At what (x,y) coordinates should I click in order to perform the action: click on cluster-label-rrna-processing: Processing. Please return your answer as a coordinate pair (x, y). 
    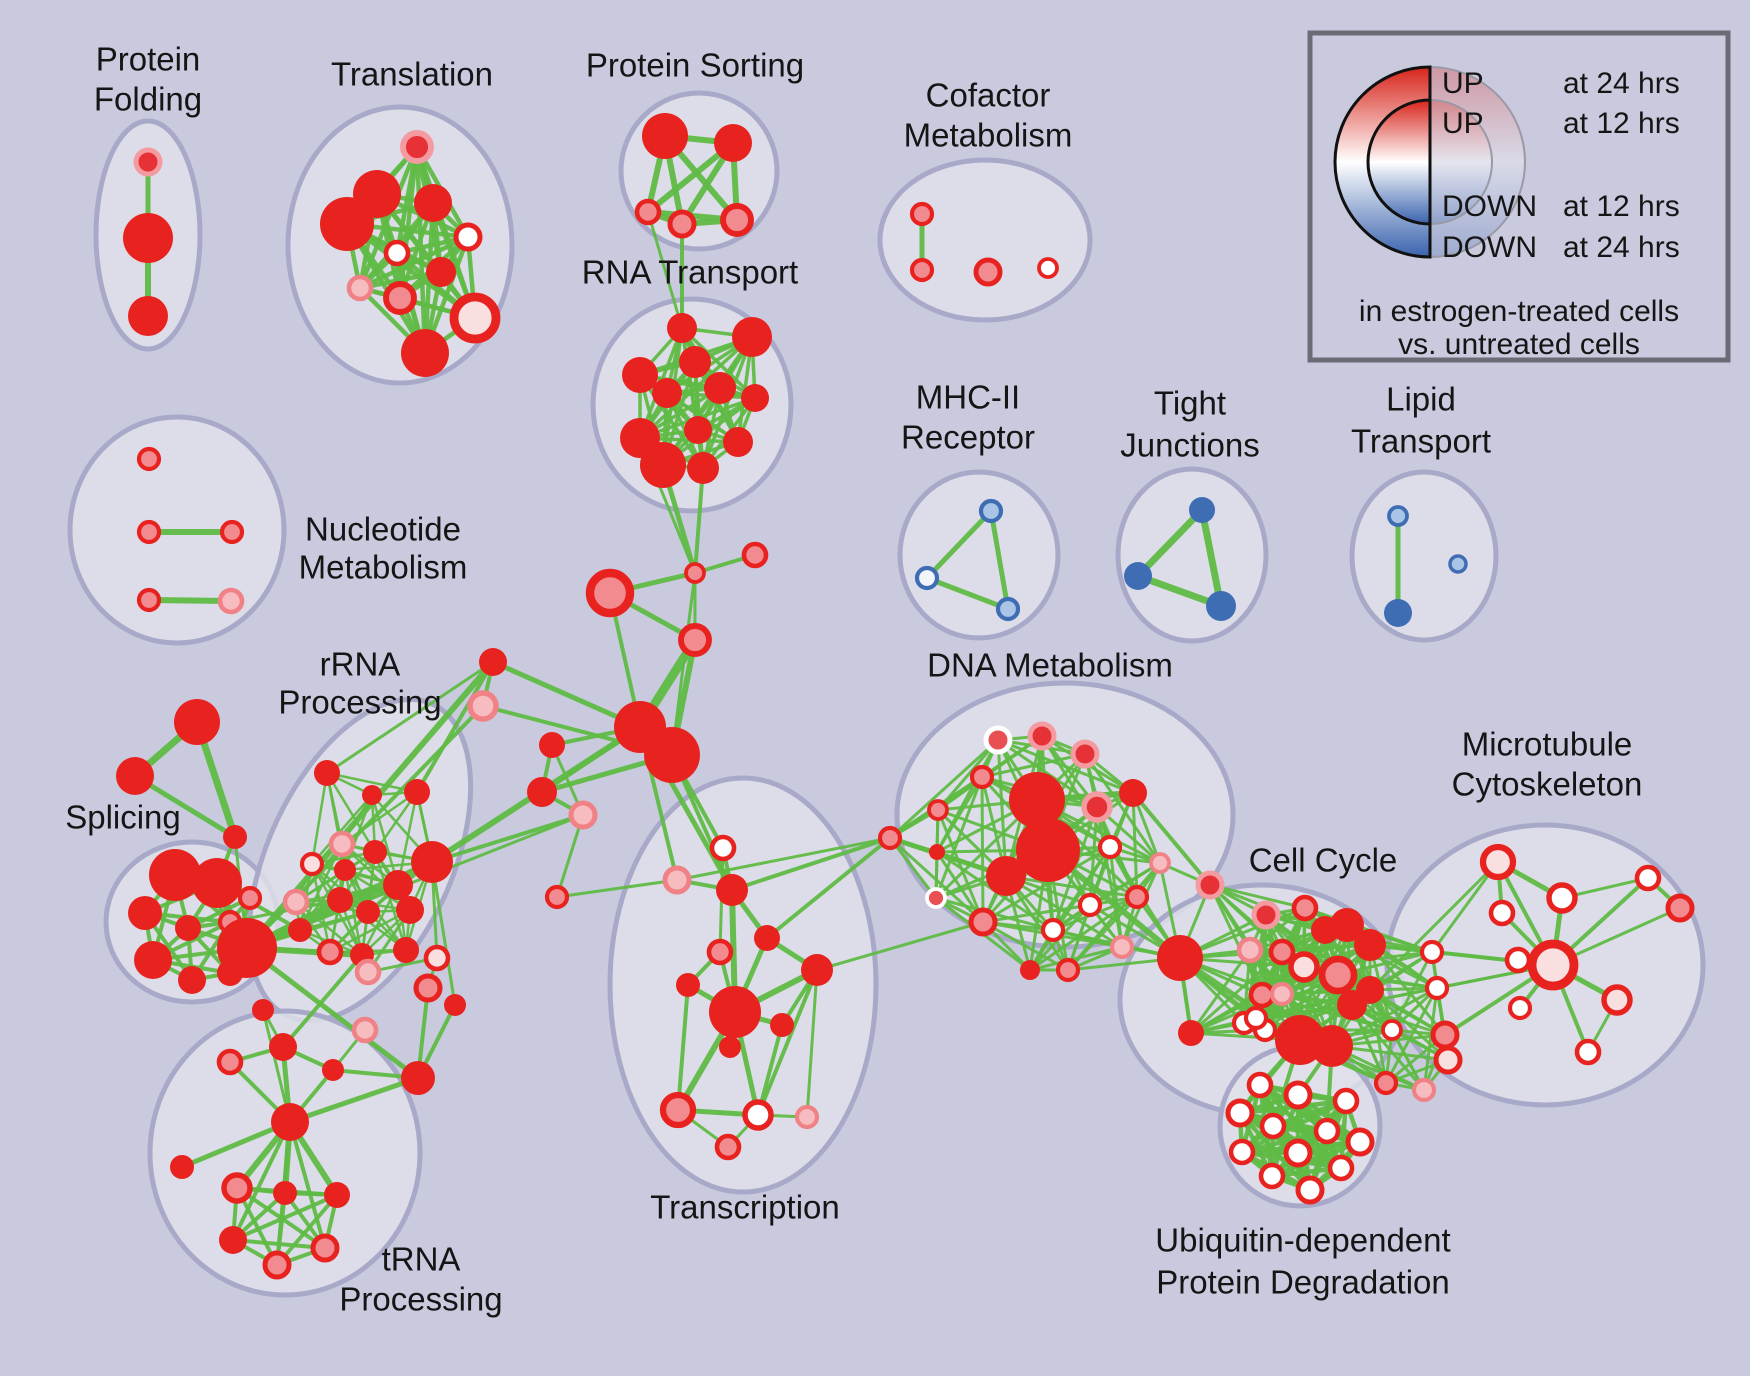
    Looking at the image, I should click on (359, 702).